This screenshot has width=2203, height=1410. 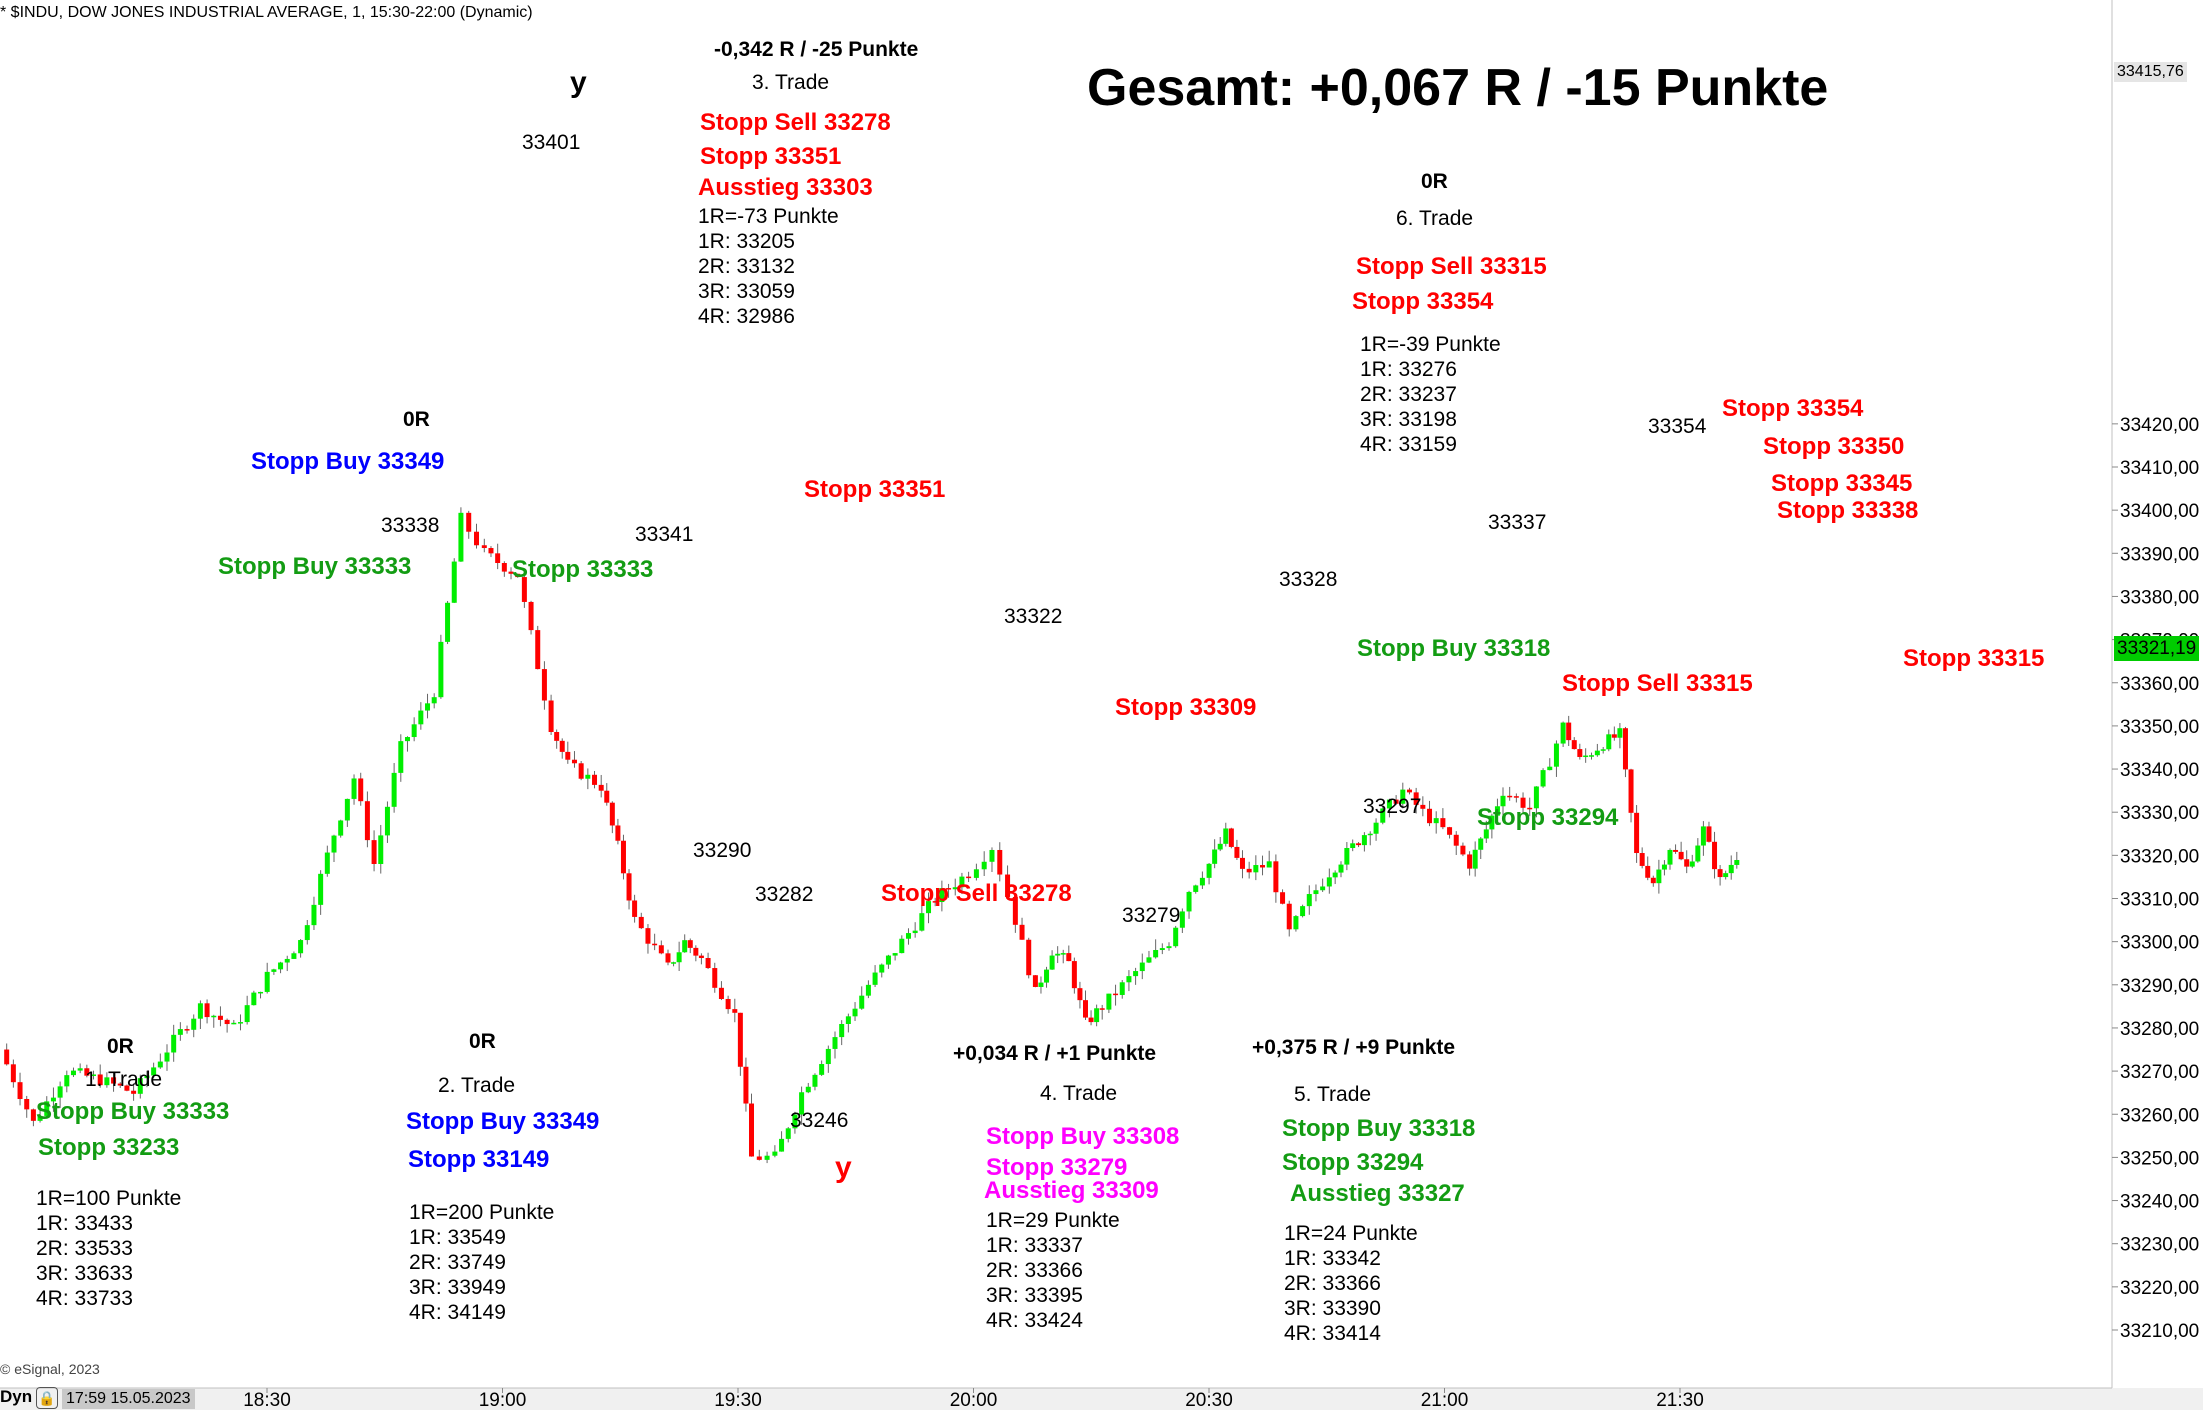 I want to click on time-tick-labels: 18:30 19:00 19:30 20:00 20:30 21:00 21:30, so click(x=973, y=1399).